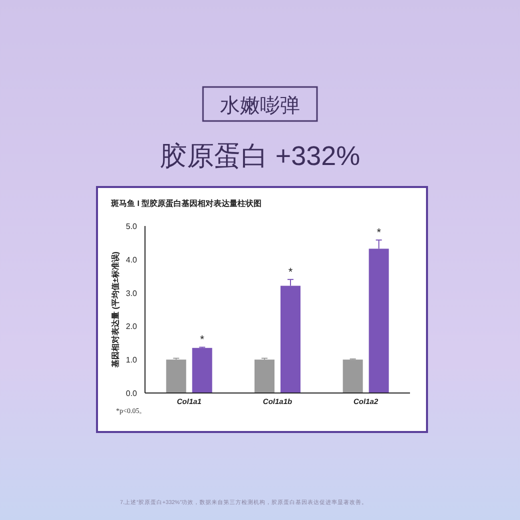 The height and width of the screenshot is (520, 520). What do you see at coordinates (132, 259) in the screenshot?
I see `y-tick-label: 4.0` at bounding box center [132, 259].